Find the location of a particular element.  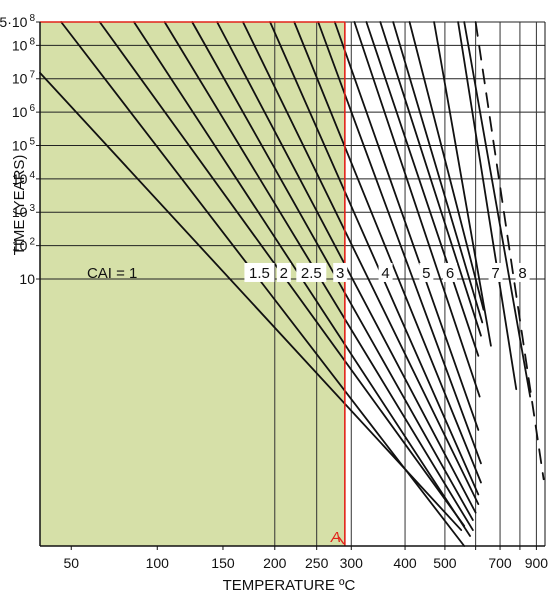

cai-label-8: 7 is located at coordinates (495, 273).